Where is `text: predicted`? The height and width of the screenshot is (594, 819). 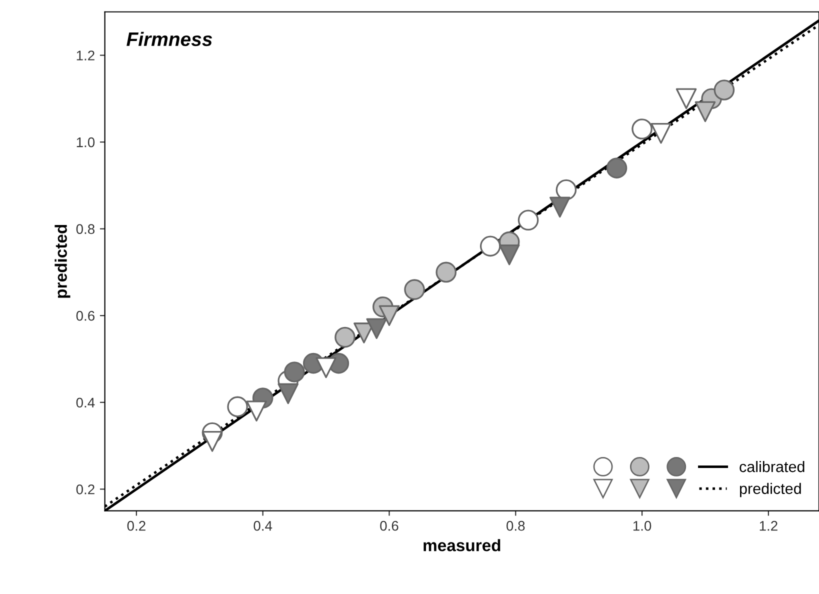
text: predicted is located at coordinates (770, 490).